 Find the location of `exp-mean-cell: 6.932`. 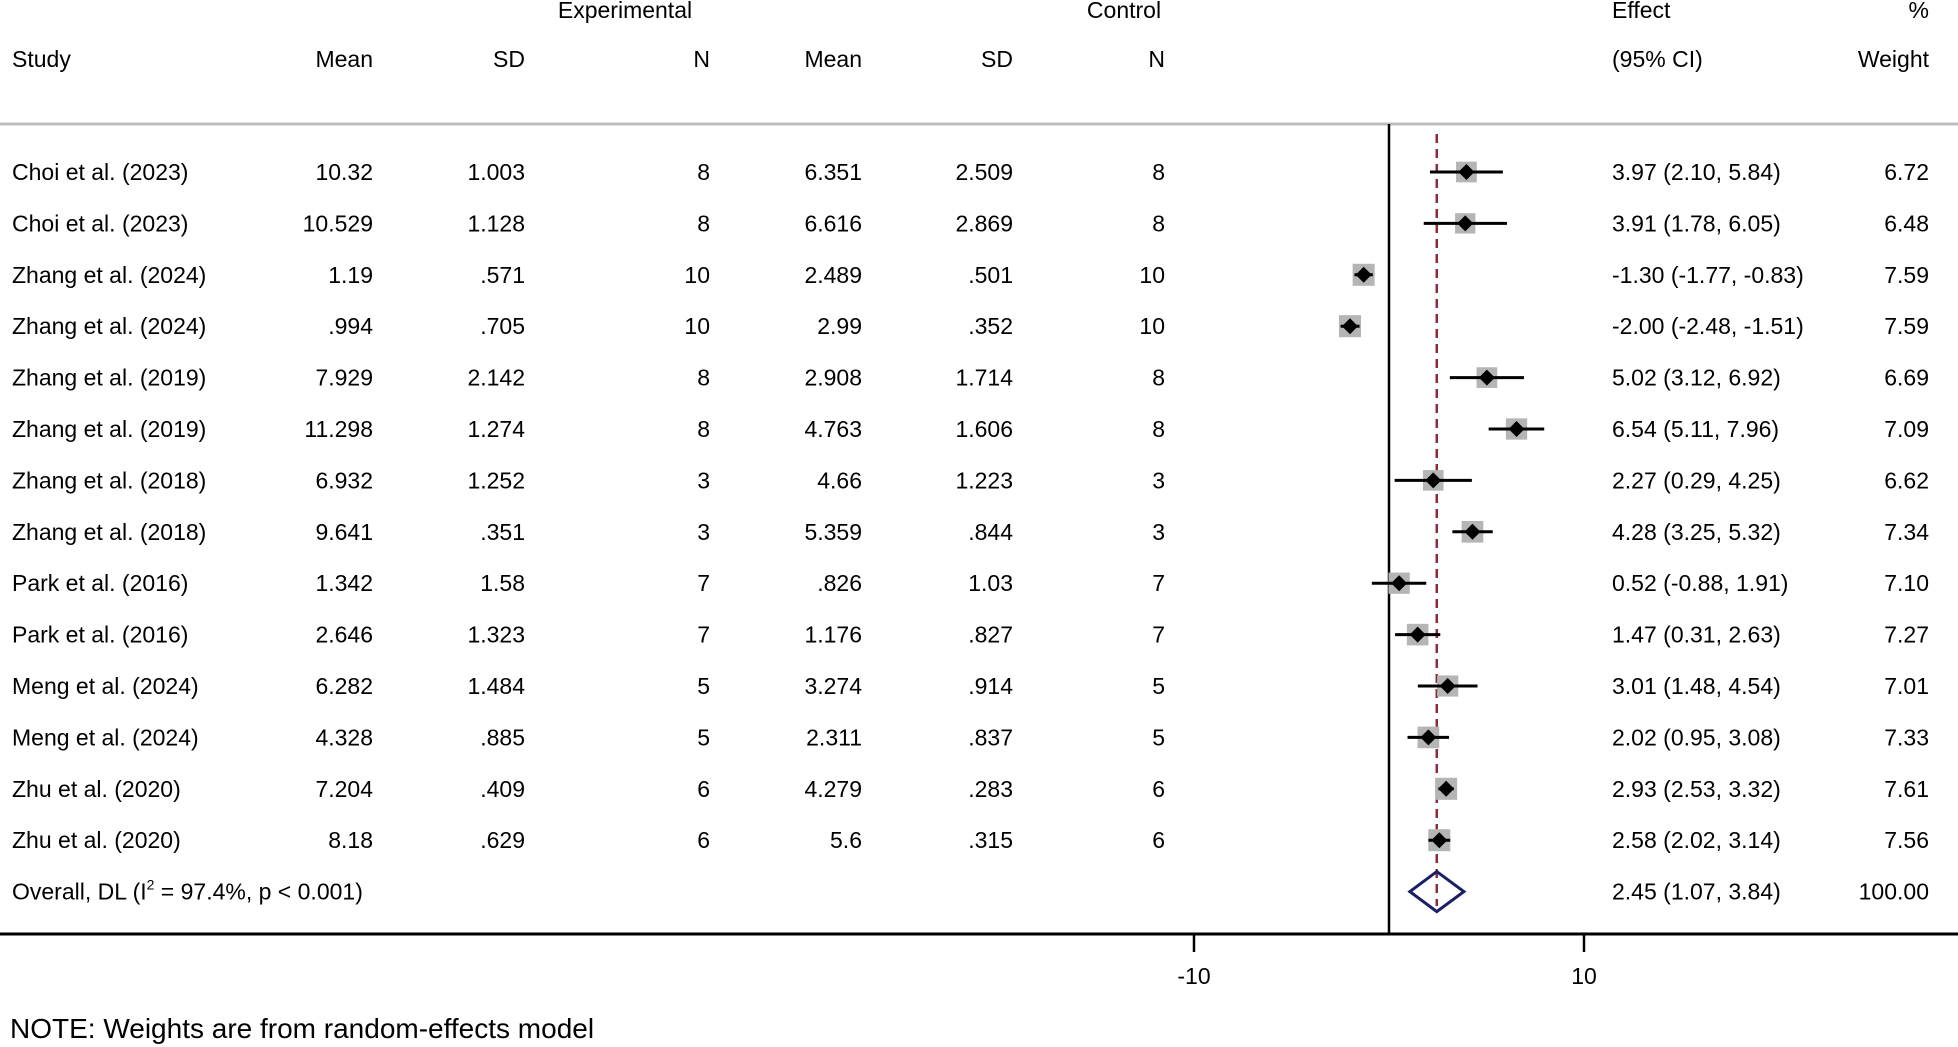

exp-mean-cell: 6.932 is located at coordinates (344, 480).